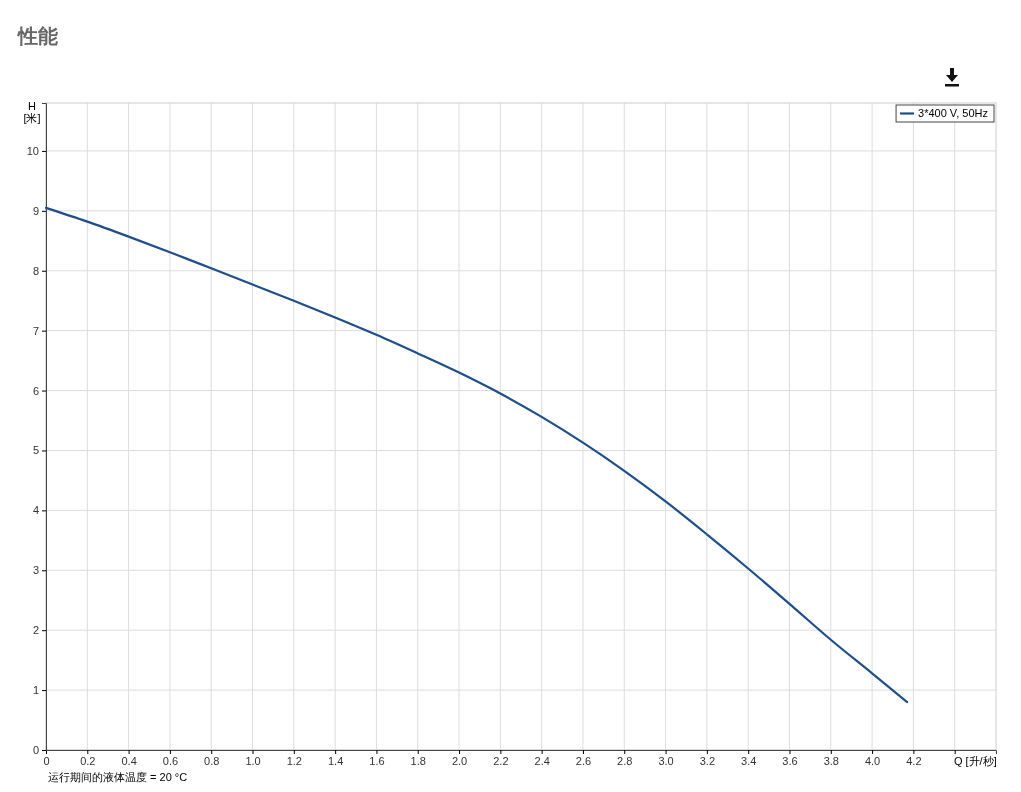  What do you see at coordinates (129, 760) in the screenshot?
I see `x-tick-label: 0.4` at bounding box center [129, 760].